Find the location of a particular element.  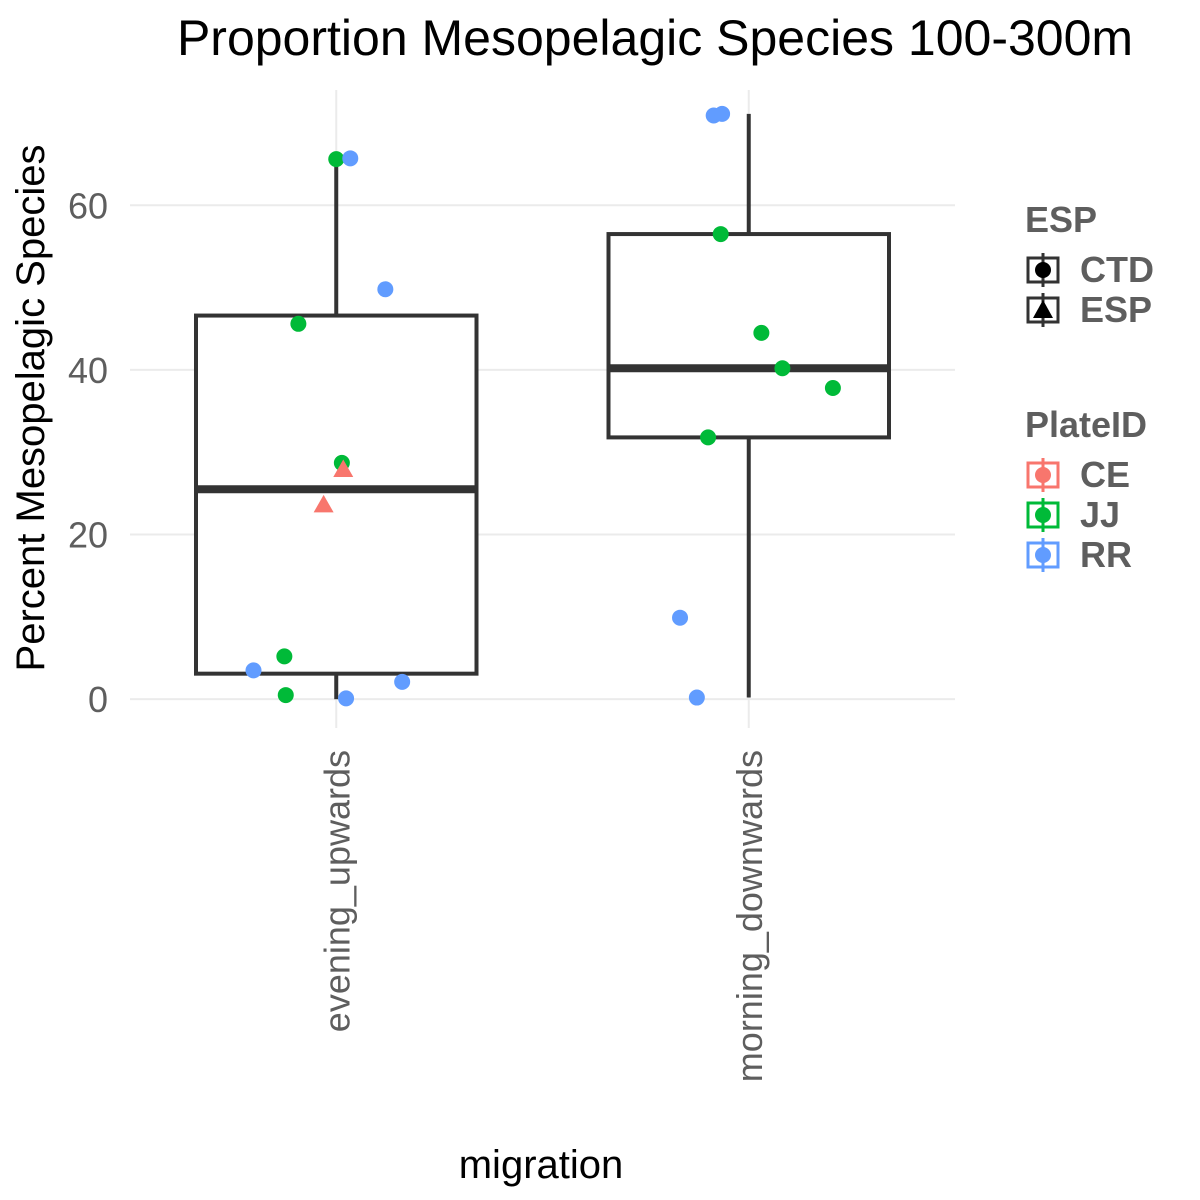

legend-label: JJ is located at coordinates (1100, 514).